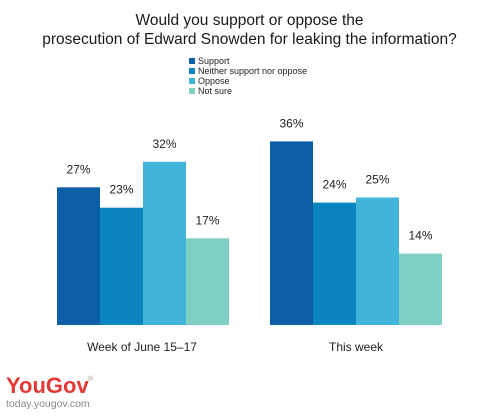 Image resolution: width=499 pixels, height=414 pixels. What do you see at coordinates (78, 169) in the screenshot?
I see `value-label-support-1: 27%` at bounding box center [78, 169].